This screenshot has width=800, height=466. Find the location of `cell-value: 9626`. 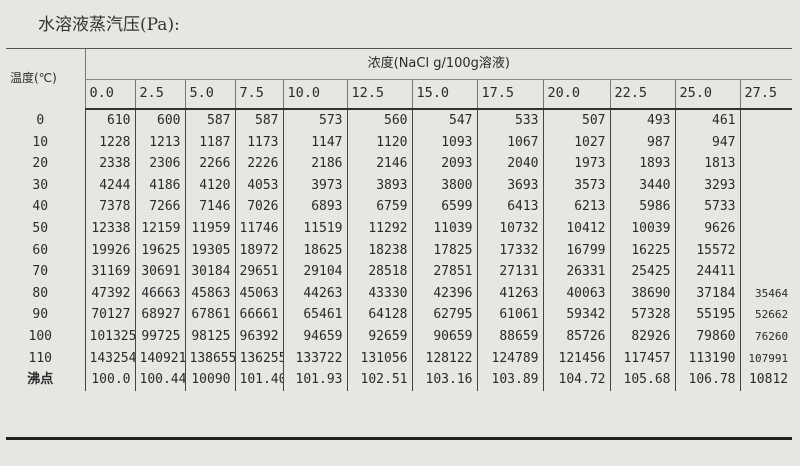

cell-value: 9626 is located at coordinates (707, 228).